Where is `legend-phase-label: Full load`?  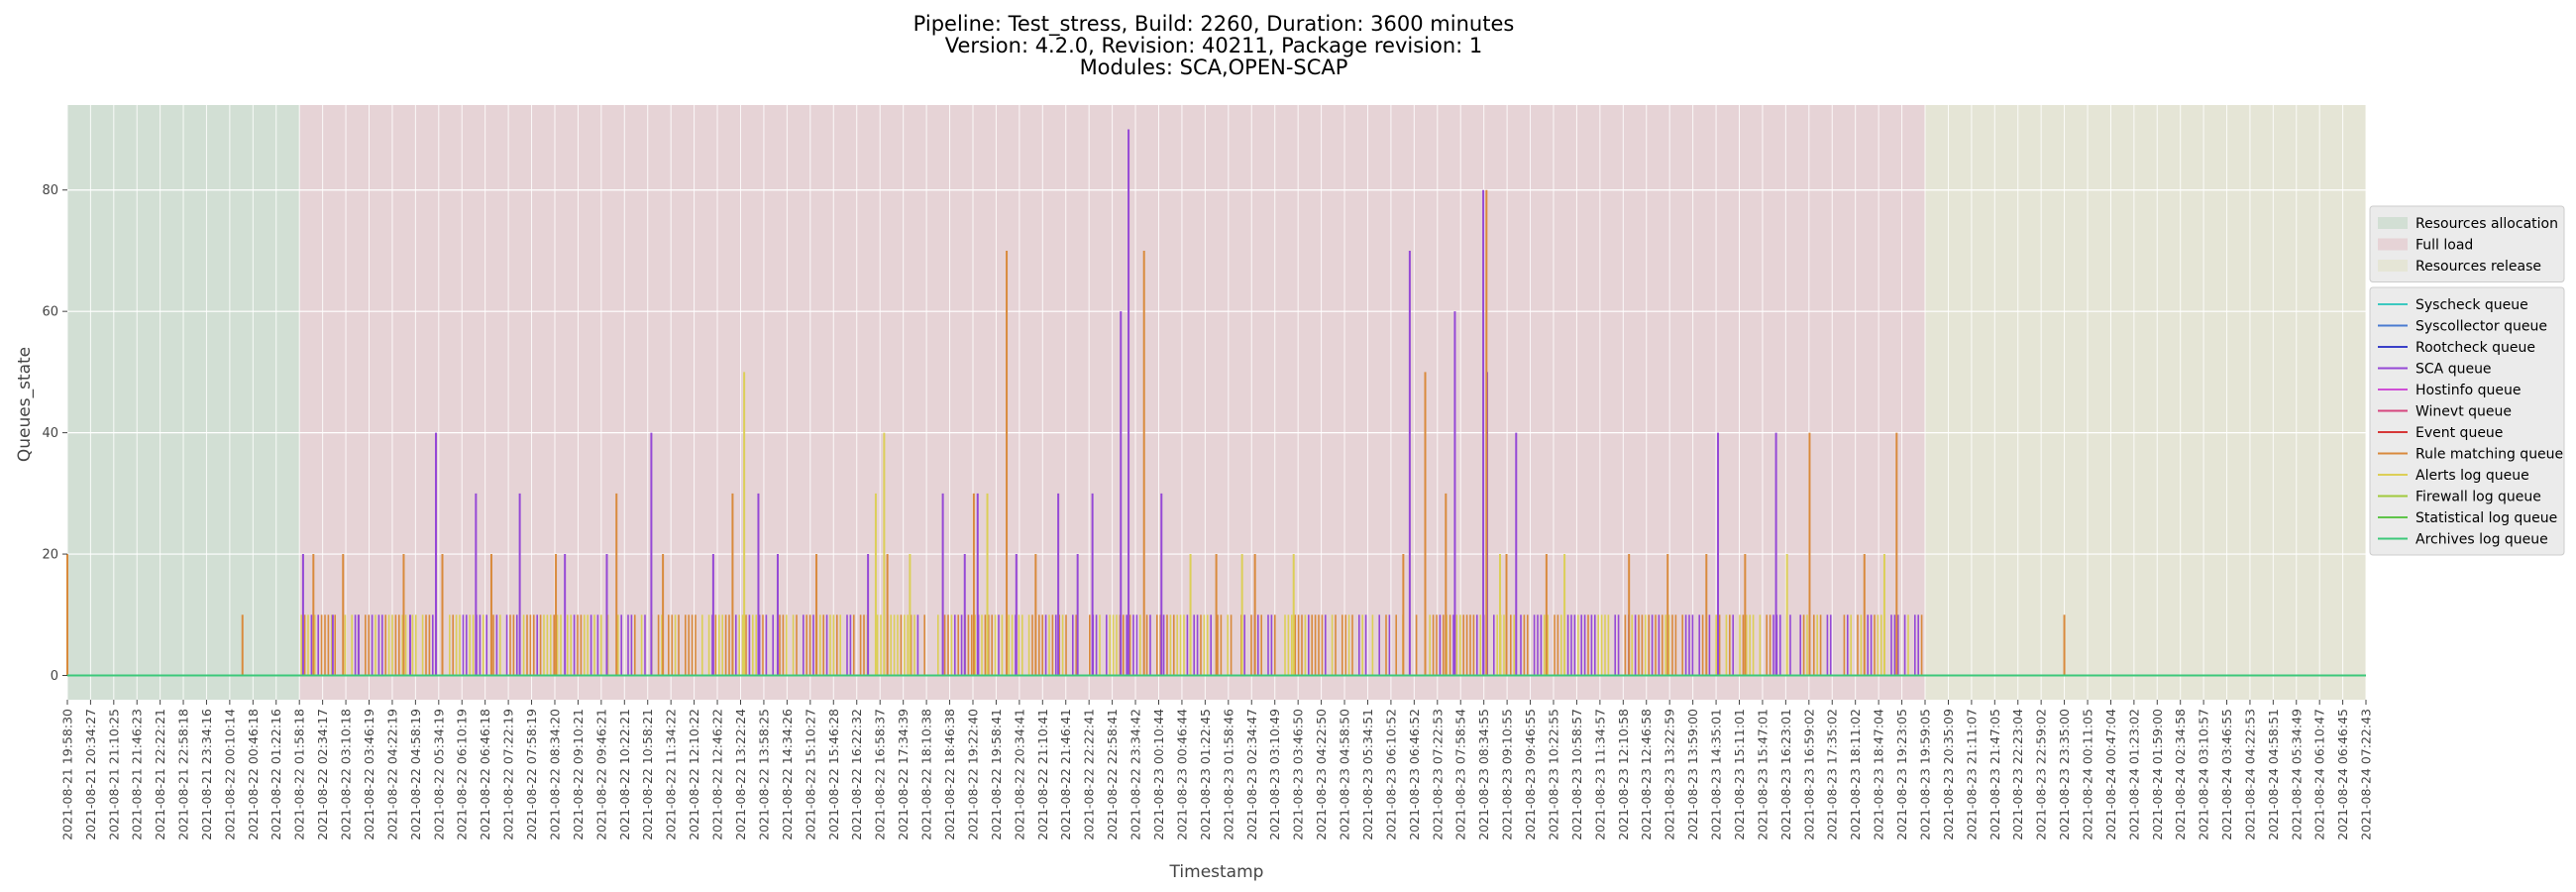 legend-phase-label: Full load is located at coordinates (2444, 246).